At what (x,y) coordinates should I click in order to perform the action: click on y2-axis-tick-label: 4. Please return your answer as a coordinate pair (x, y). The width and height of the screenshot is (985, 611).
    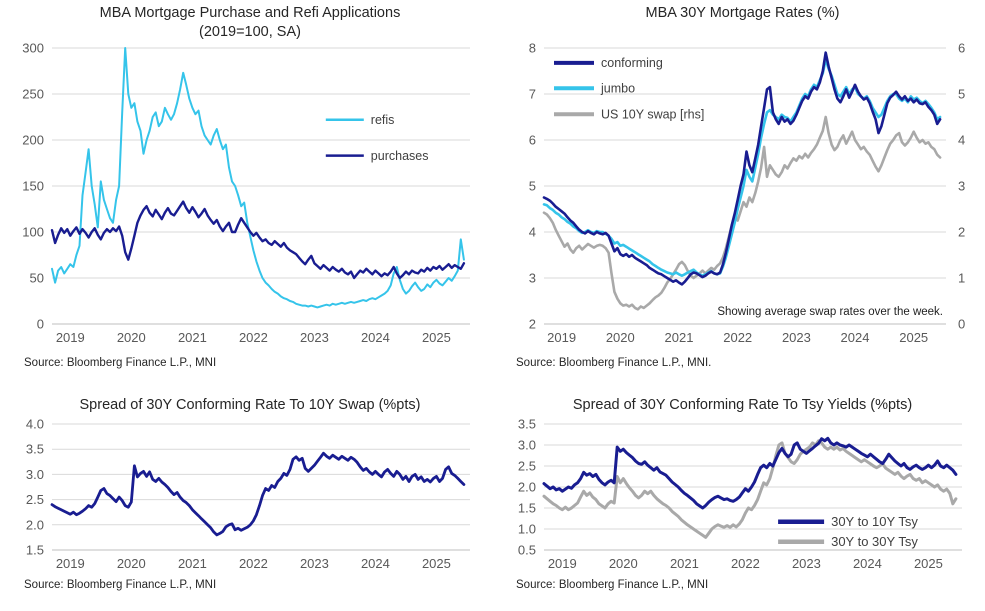
    Looking at the image, I should click on (961, 140).